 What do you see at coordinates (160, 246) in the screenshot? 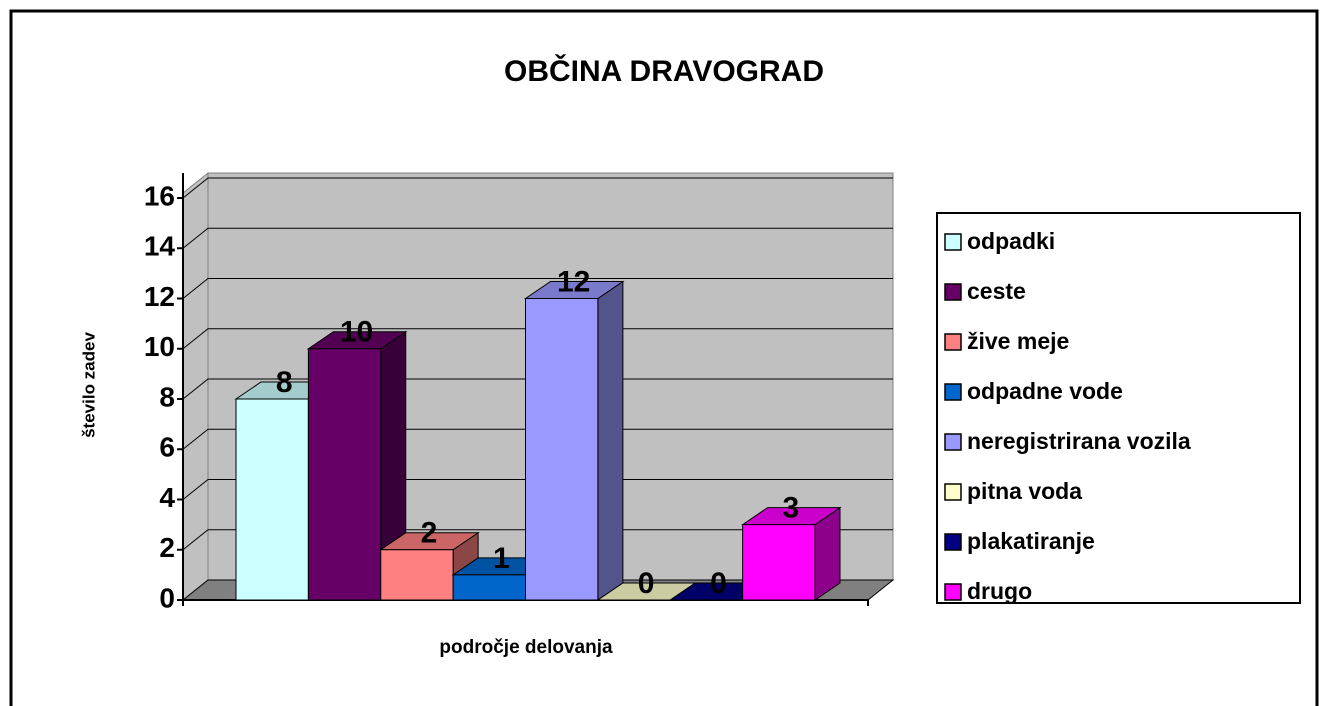
I see `y-tick-label: 14` at bounding box center [160, 246].